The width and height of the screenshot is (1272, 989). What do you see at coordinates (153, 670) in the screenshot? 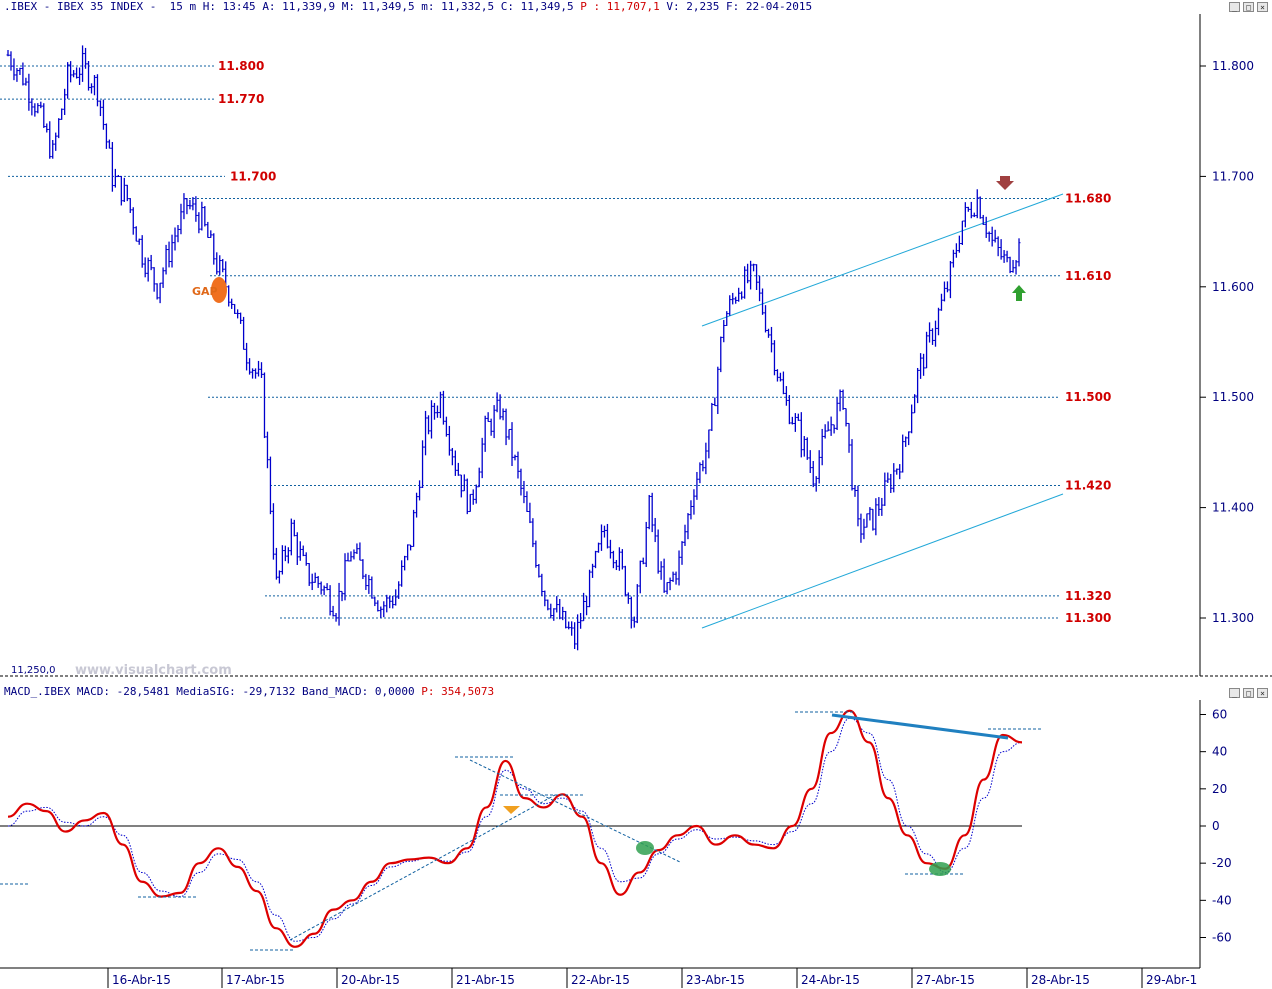
I see `watermark: www.visualchart.com` at bounding box center [153, 670].